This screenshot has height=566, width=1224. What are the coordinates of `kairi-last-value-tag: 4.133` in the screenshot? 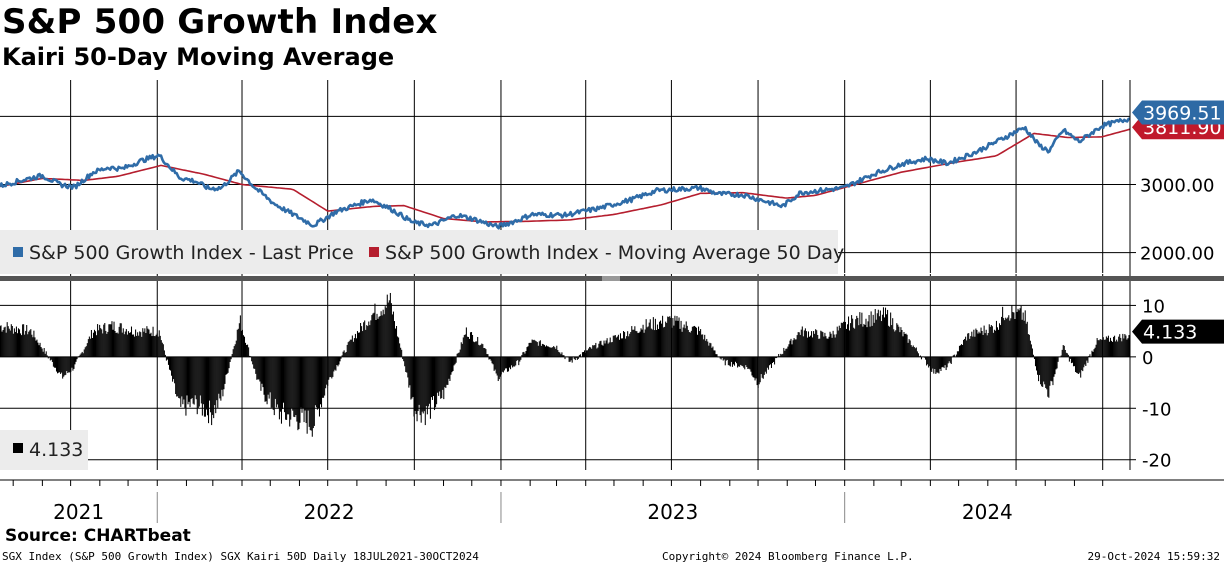 It's located at (1178, 331).